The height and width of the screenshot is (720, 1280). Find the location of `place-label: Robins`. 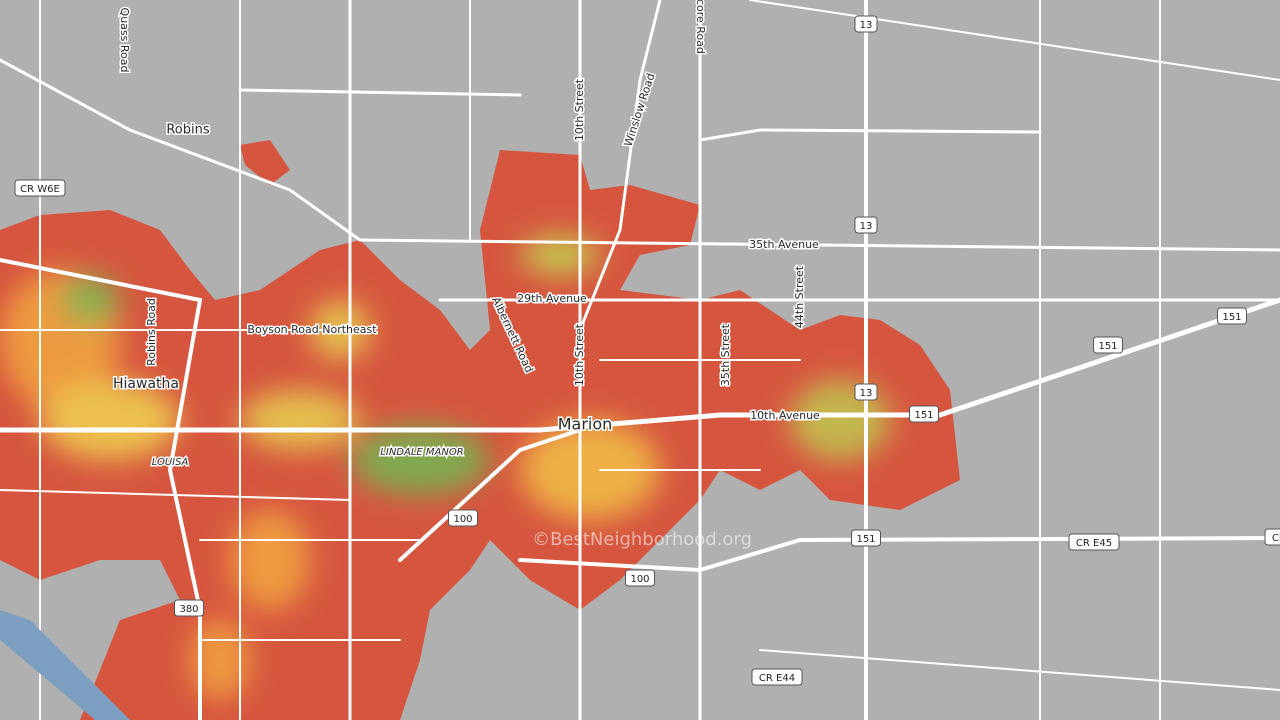

place-label: Robins is located at coordinates (188, 130).